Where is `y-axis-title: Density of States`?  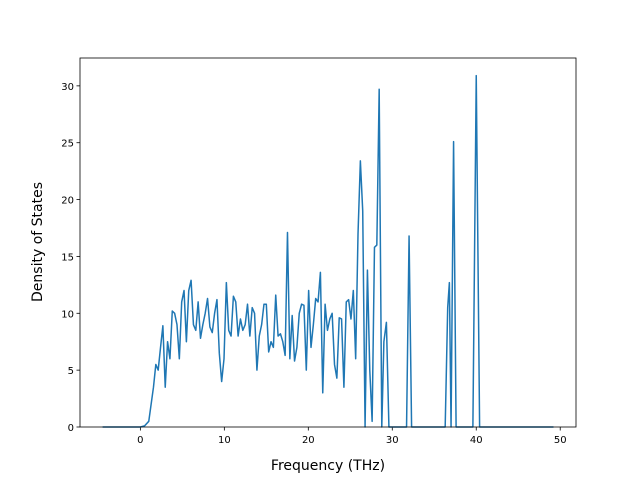 y-axis-title: Density of States is located at coordinates (38, 242).